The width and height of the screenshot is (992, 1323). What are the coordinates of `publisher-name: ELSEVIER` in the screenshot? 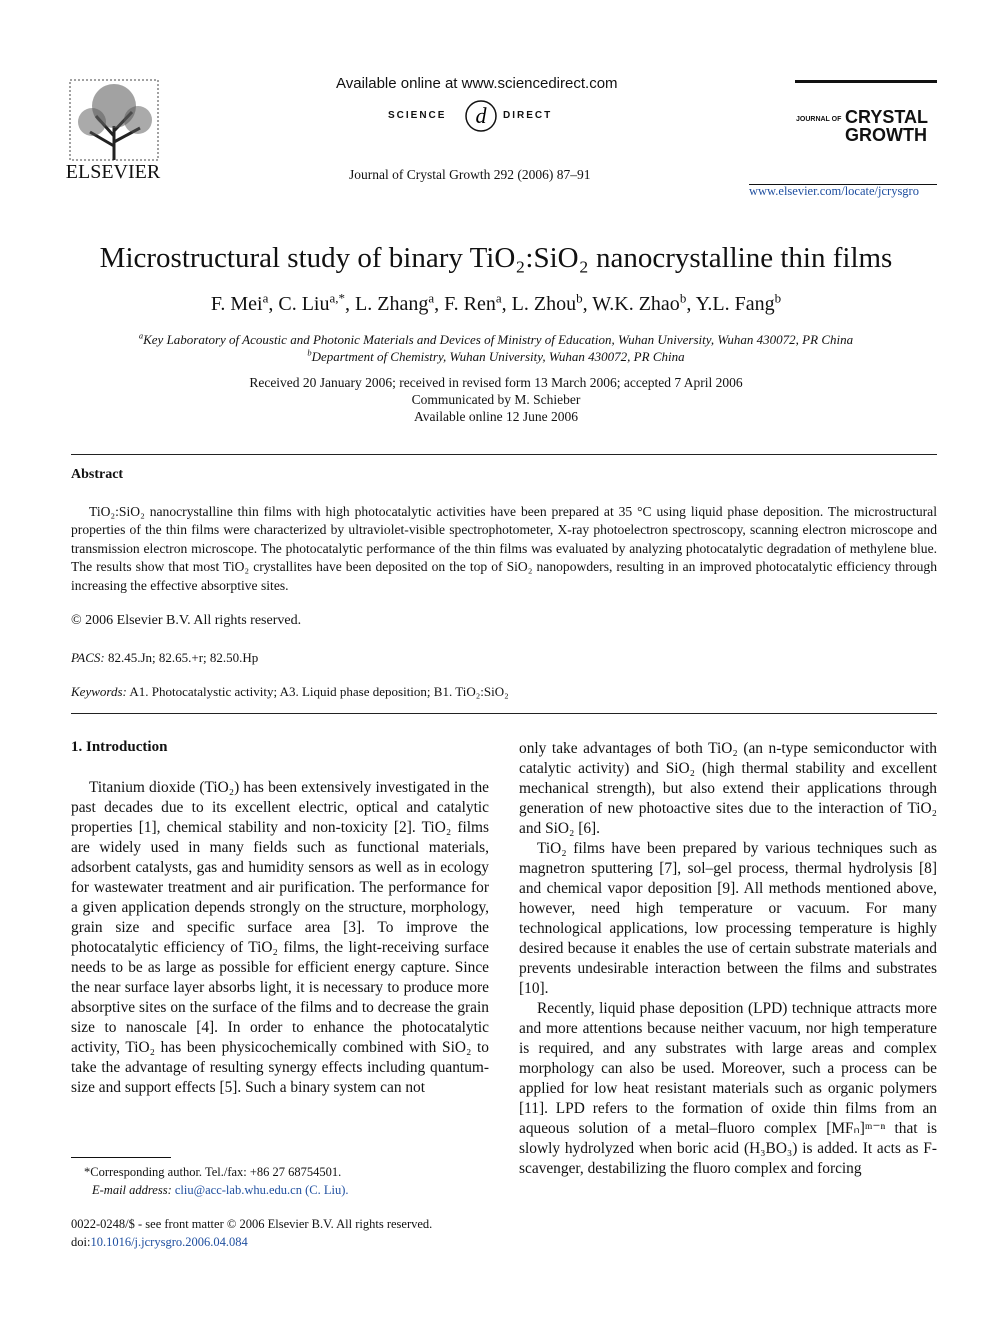 It's located at (113, 171).